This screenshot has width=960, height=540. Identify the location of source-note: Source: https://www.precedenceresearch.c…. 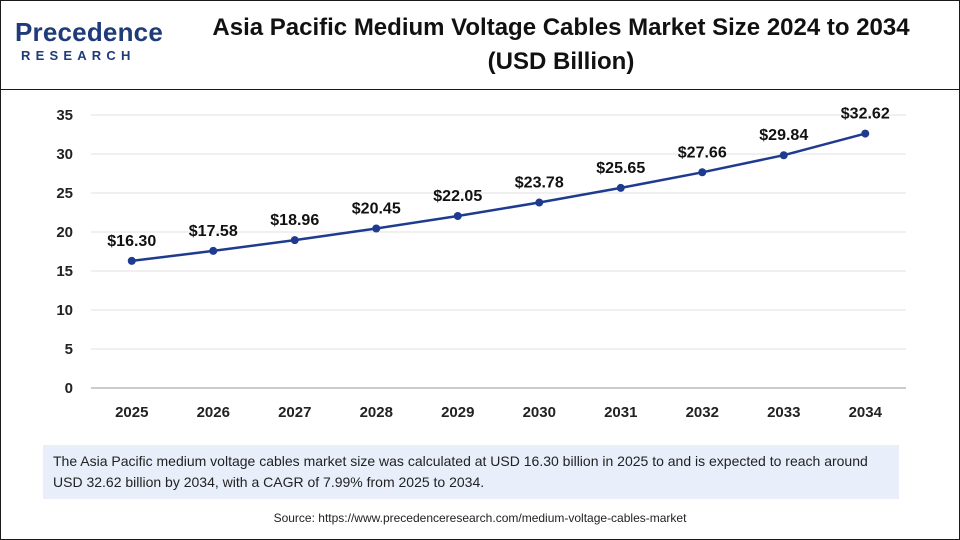
(480, 518).